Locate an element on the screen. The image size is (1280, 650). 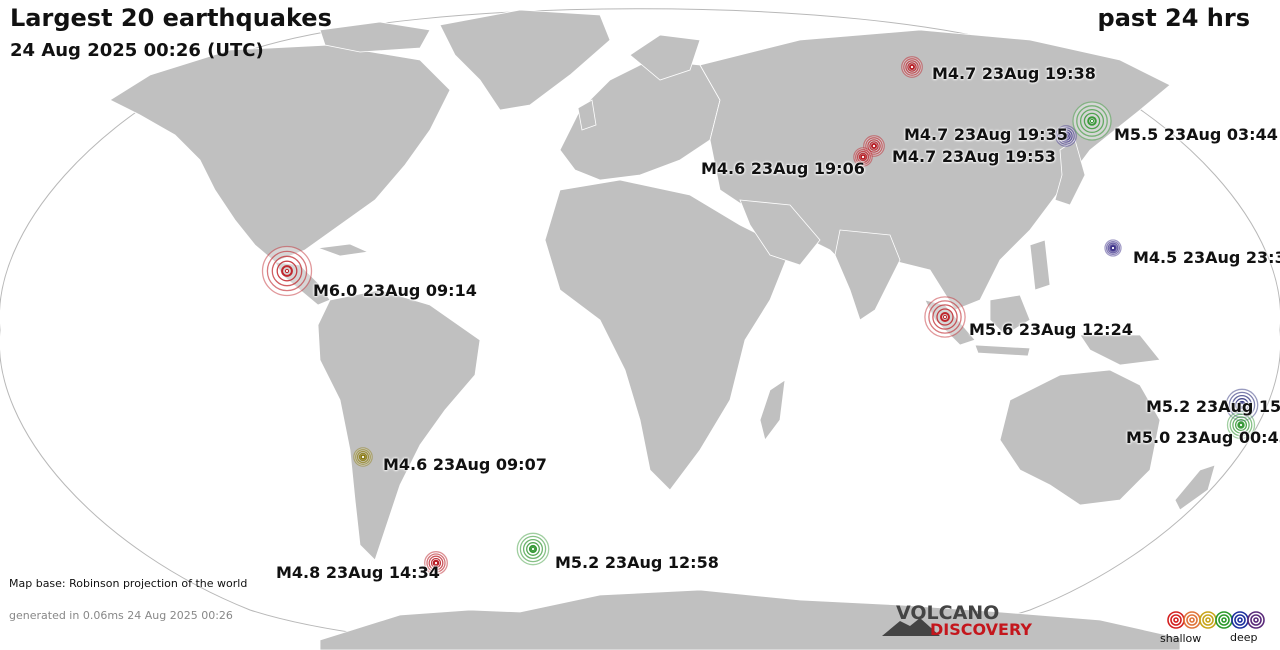
brand-discovery: DISCOVERY is located at coordinates (981, 629).